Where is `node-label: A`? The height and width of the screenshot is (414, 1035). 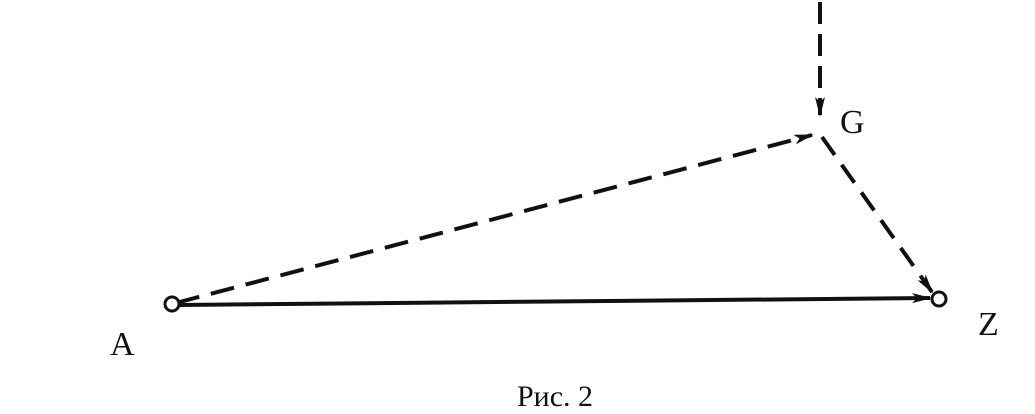
node-label: A is located at coordinates (122, 344).